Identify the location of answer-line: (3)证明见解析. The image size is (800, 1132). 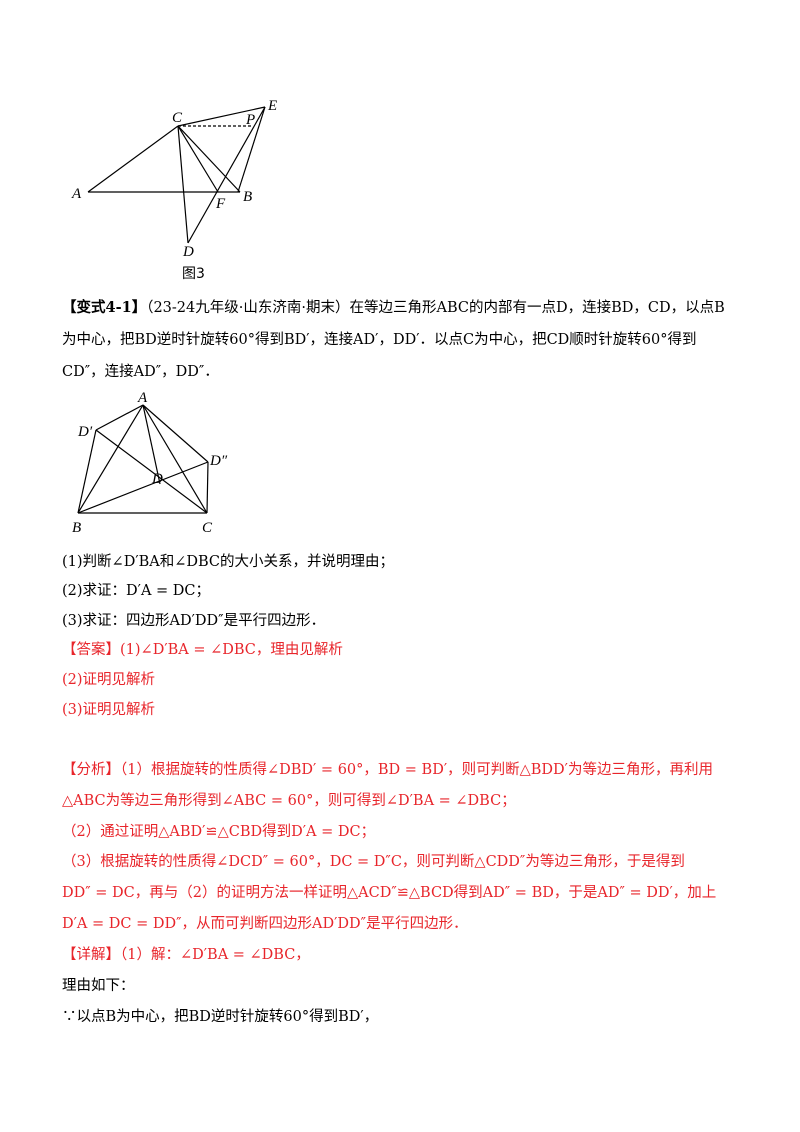
(109, 710).